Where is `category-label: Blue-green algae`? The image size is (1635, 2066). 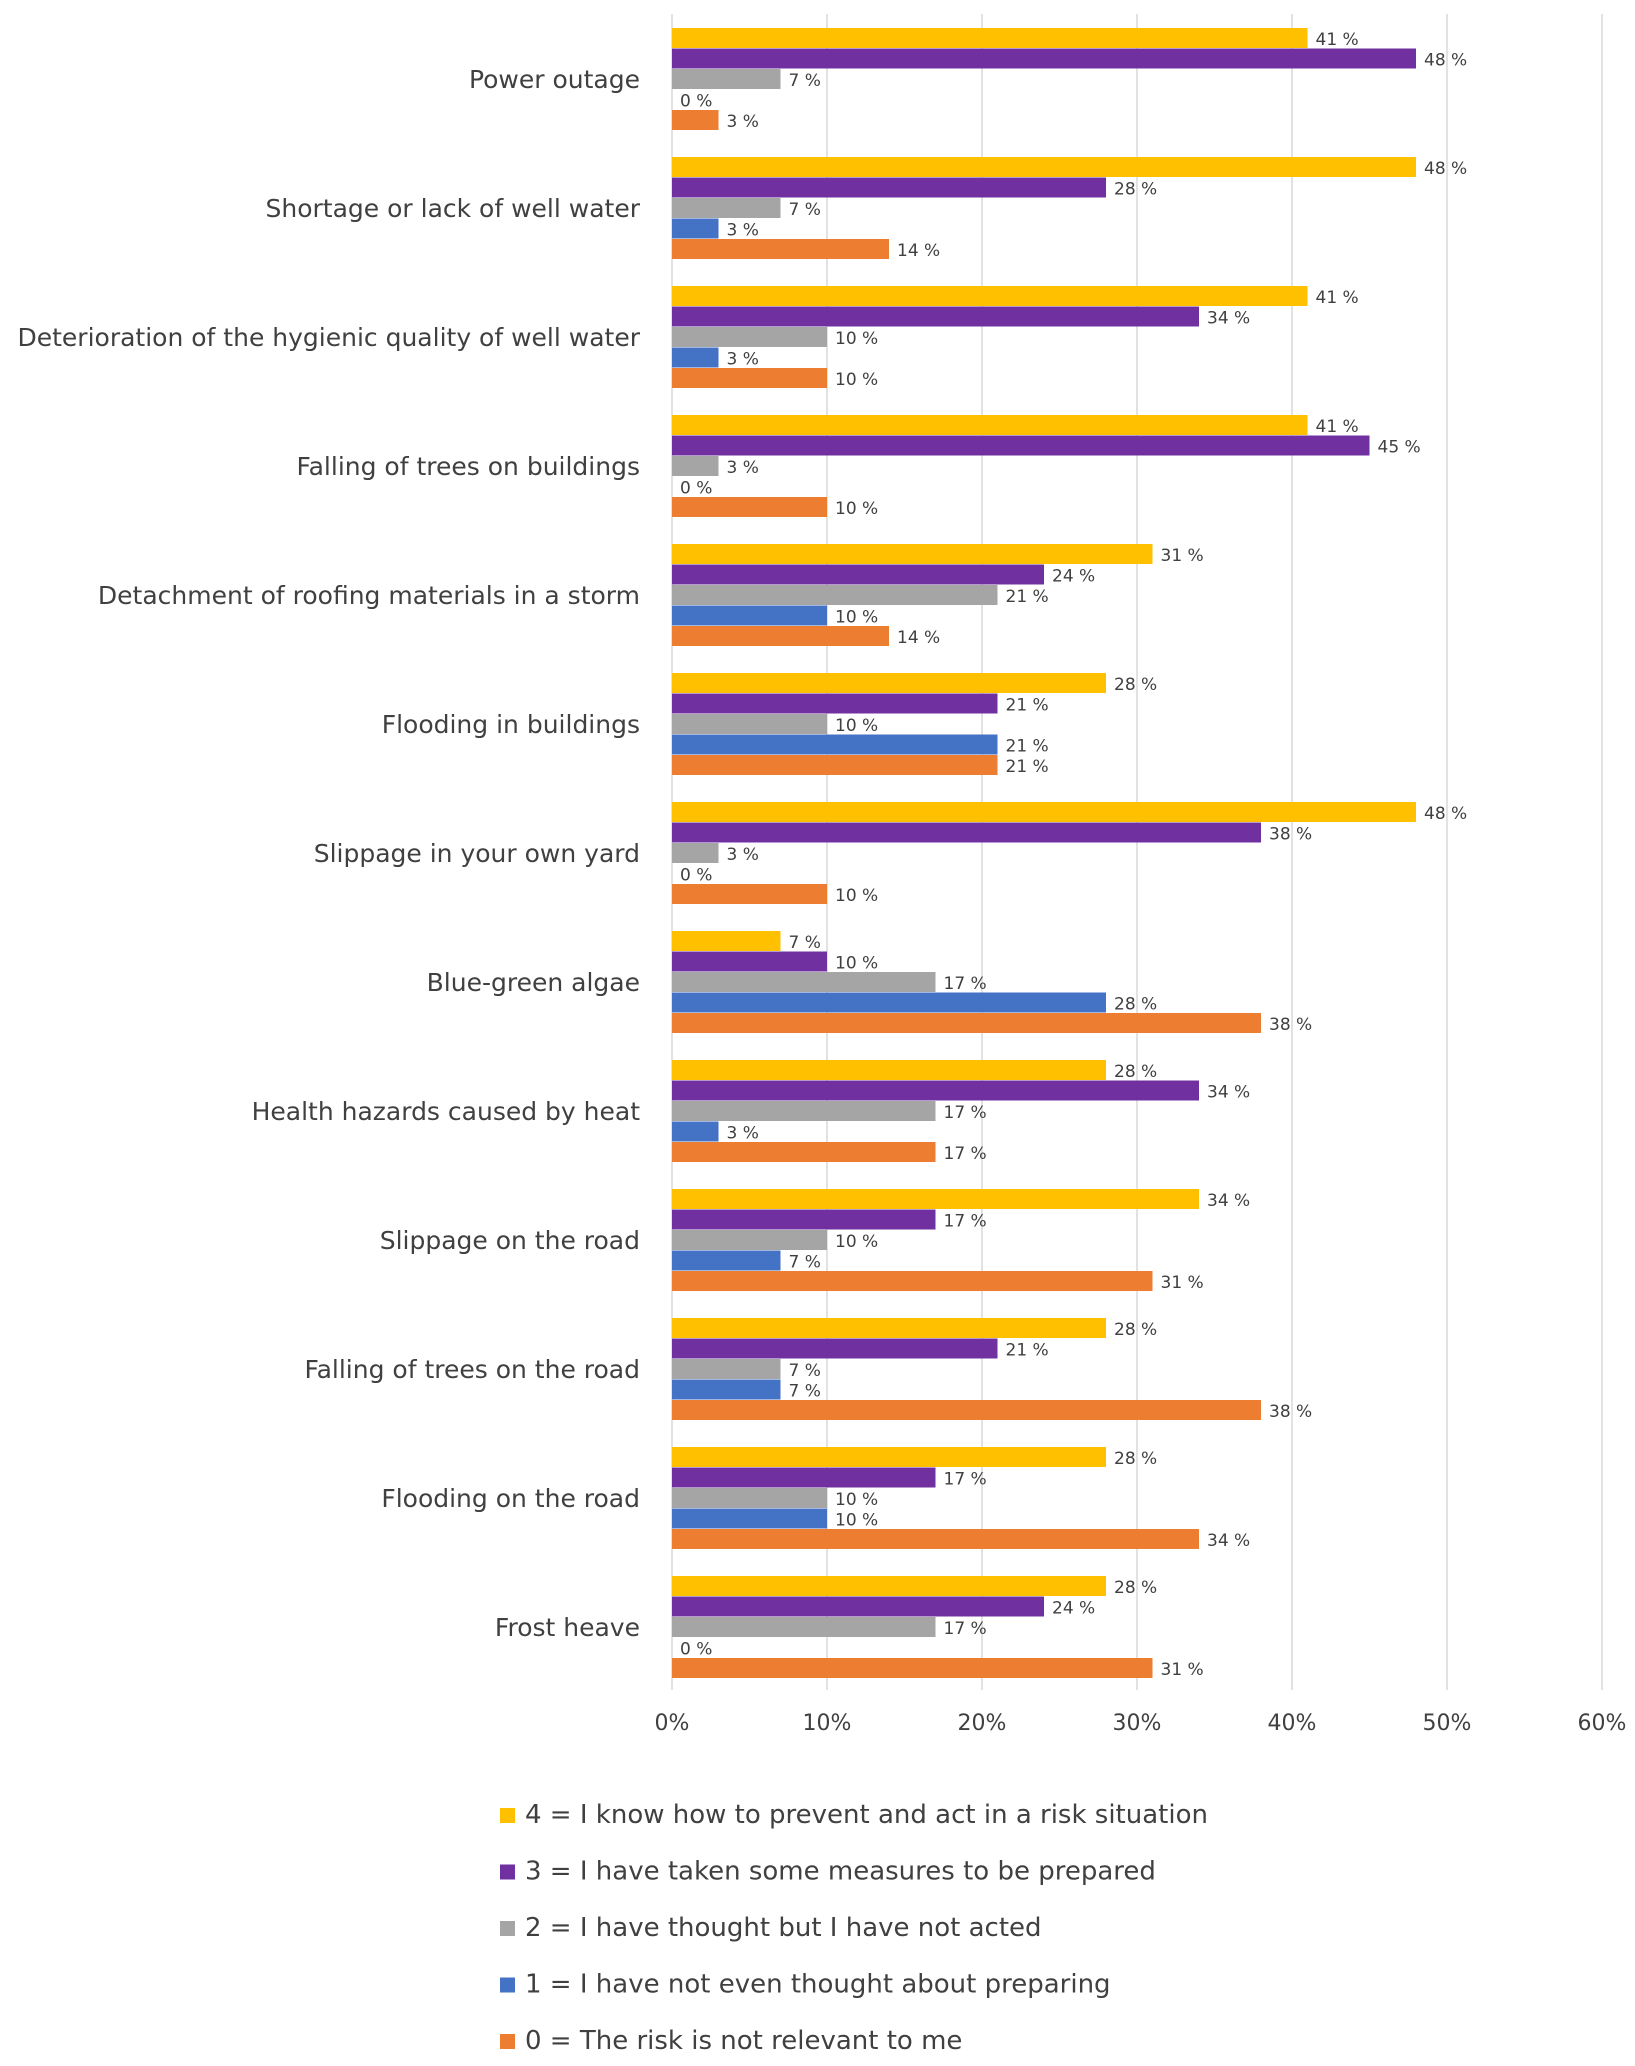 category-label: Blue-green algae is located at coordinates (533, 982).